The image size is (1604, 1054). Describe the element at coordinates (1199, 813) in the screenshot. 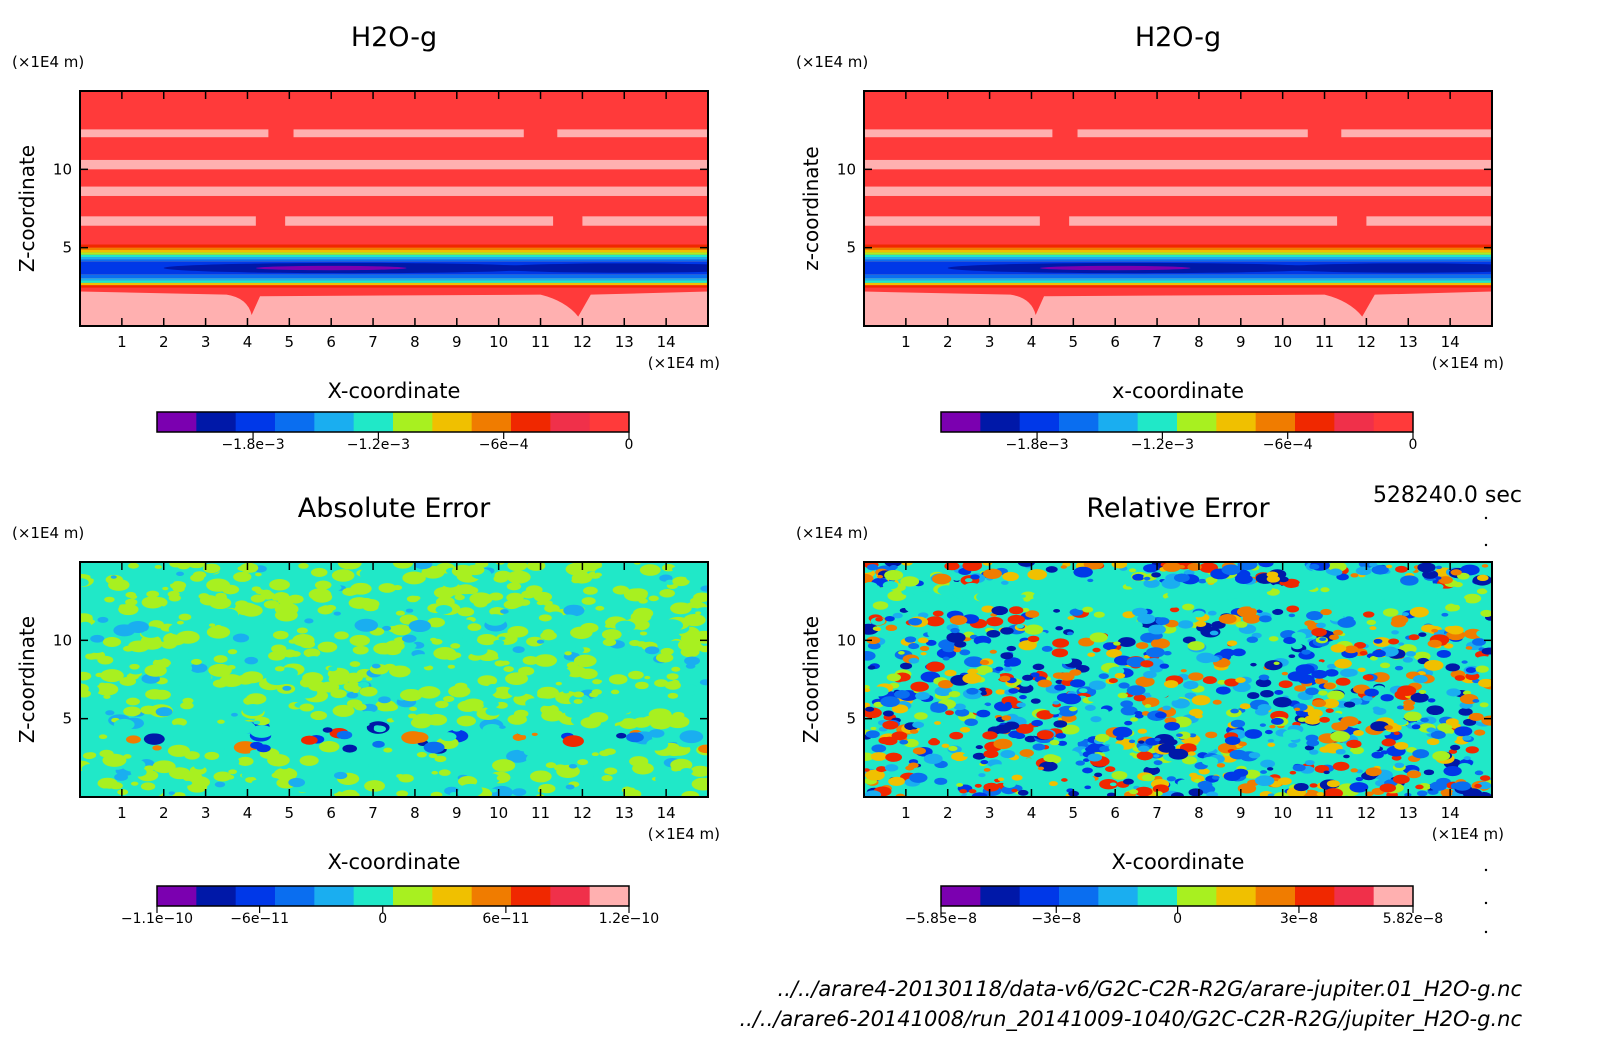

I see `x-tick-label: 8` at that location.